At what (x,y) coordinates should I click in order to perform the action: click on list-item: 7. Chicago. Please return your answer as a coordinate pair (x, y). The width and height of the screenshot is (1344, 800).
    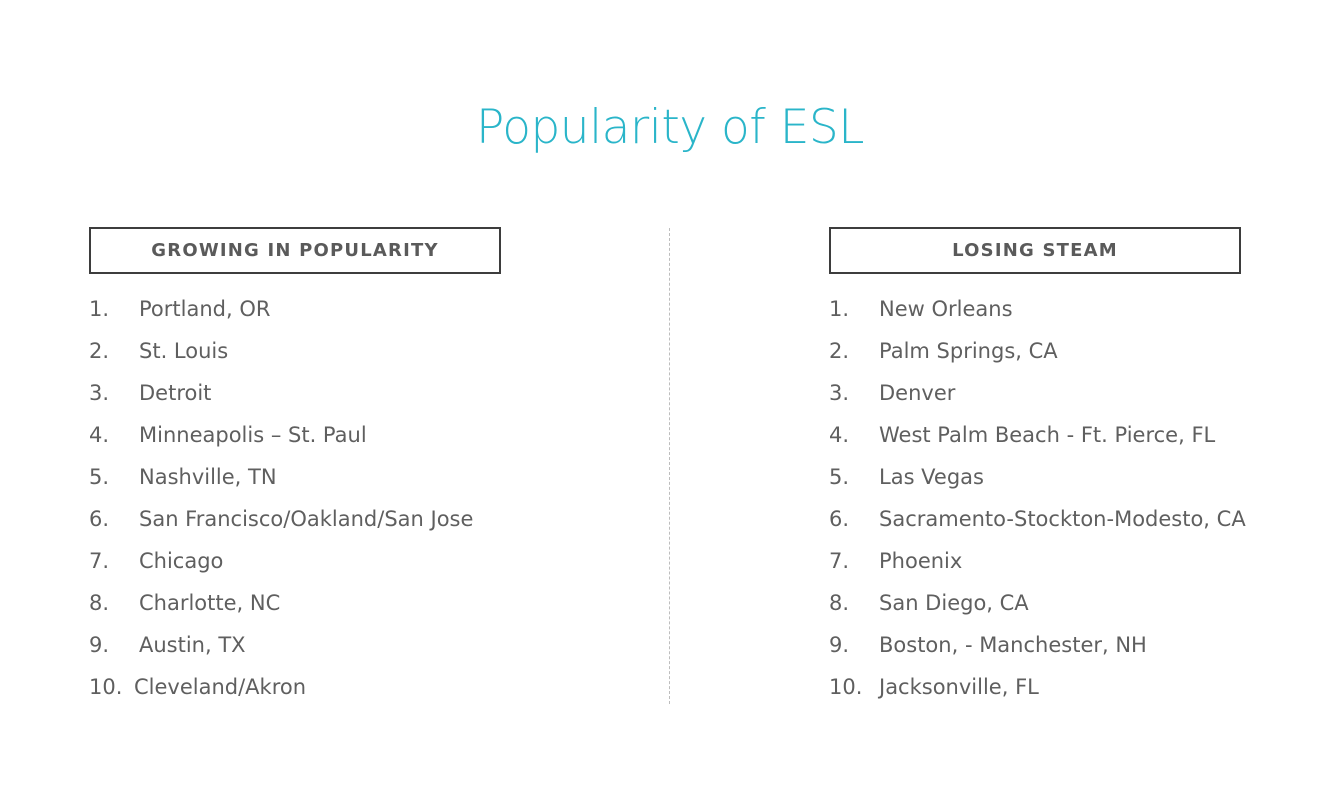
    Looking at the image, I should click on (295, 561).